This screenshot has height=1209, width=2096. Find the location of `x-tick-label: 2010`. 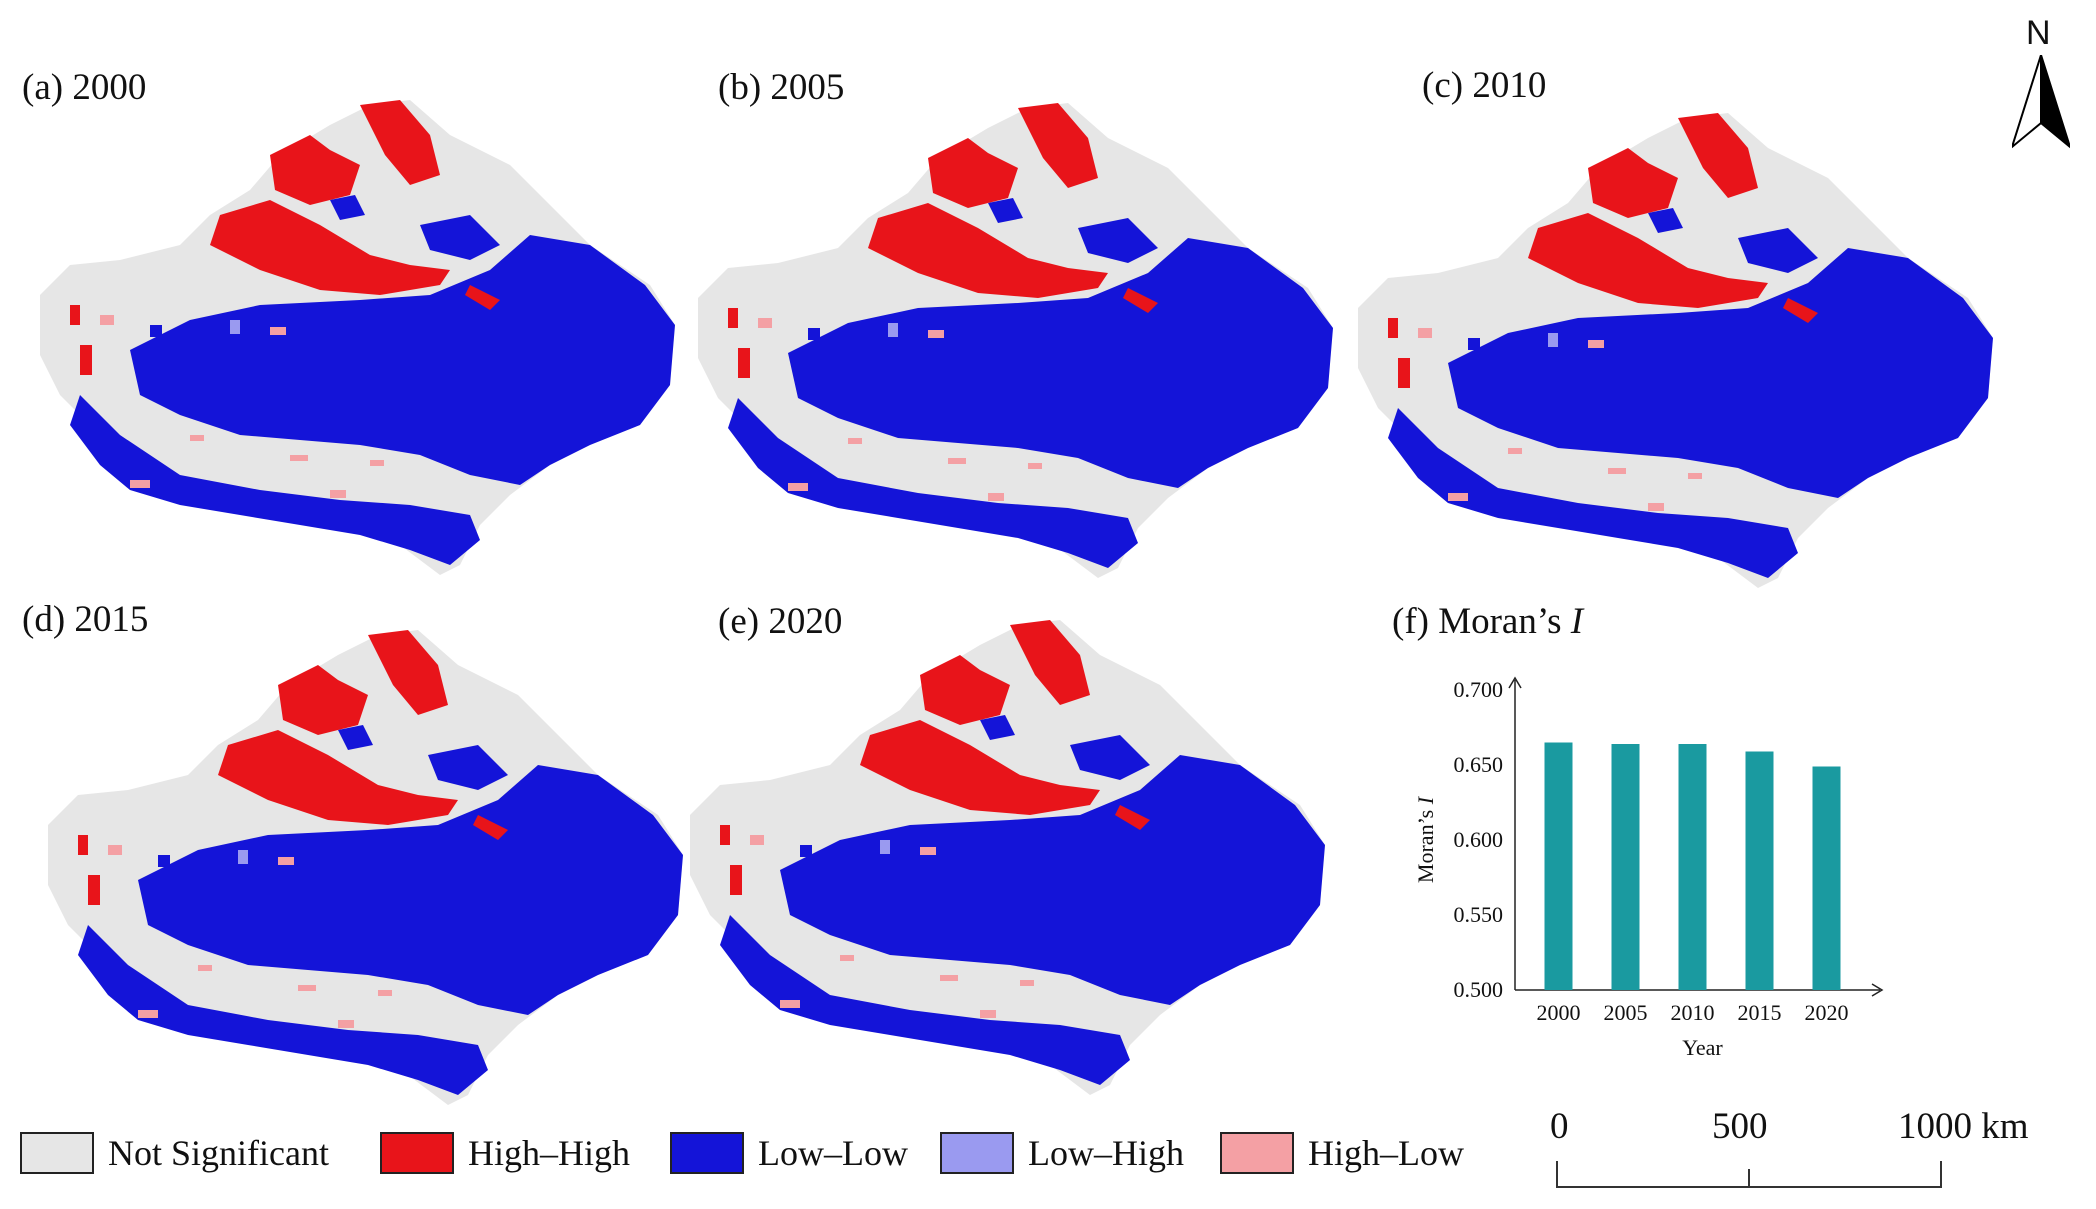

x-tick-label: 2010 is located at coordinates (1693, 1012).